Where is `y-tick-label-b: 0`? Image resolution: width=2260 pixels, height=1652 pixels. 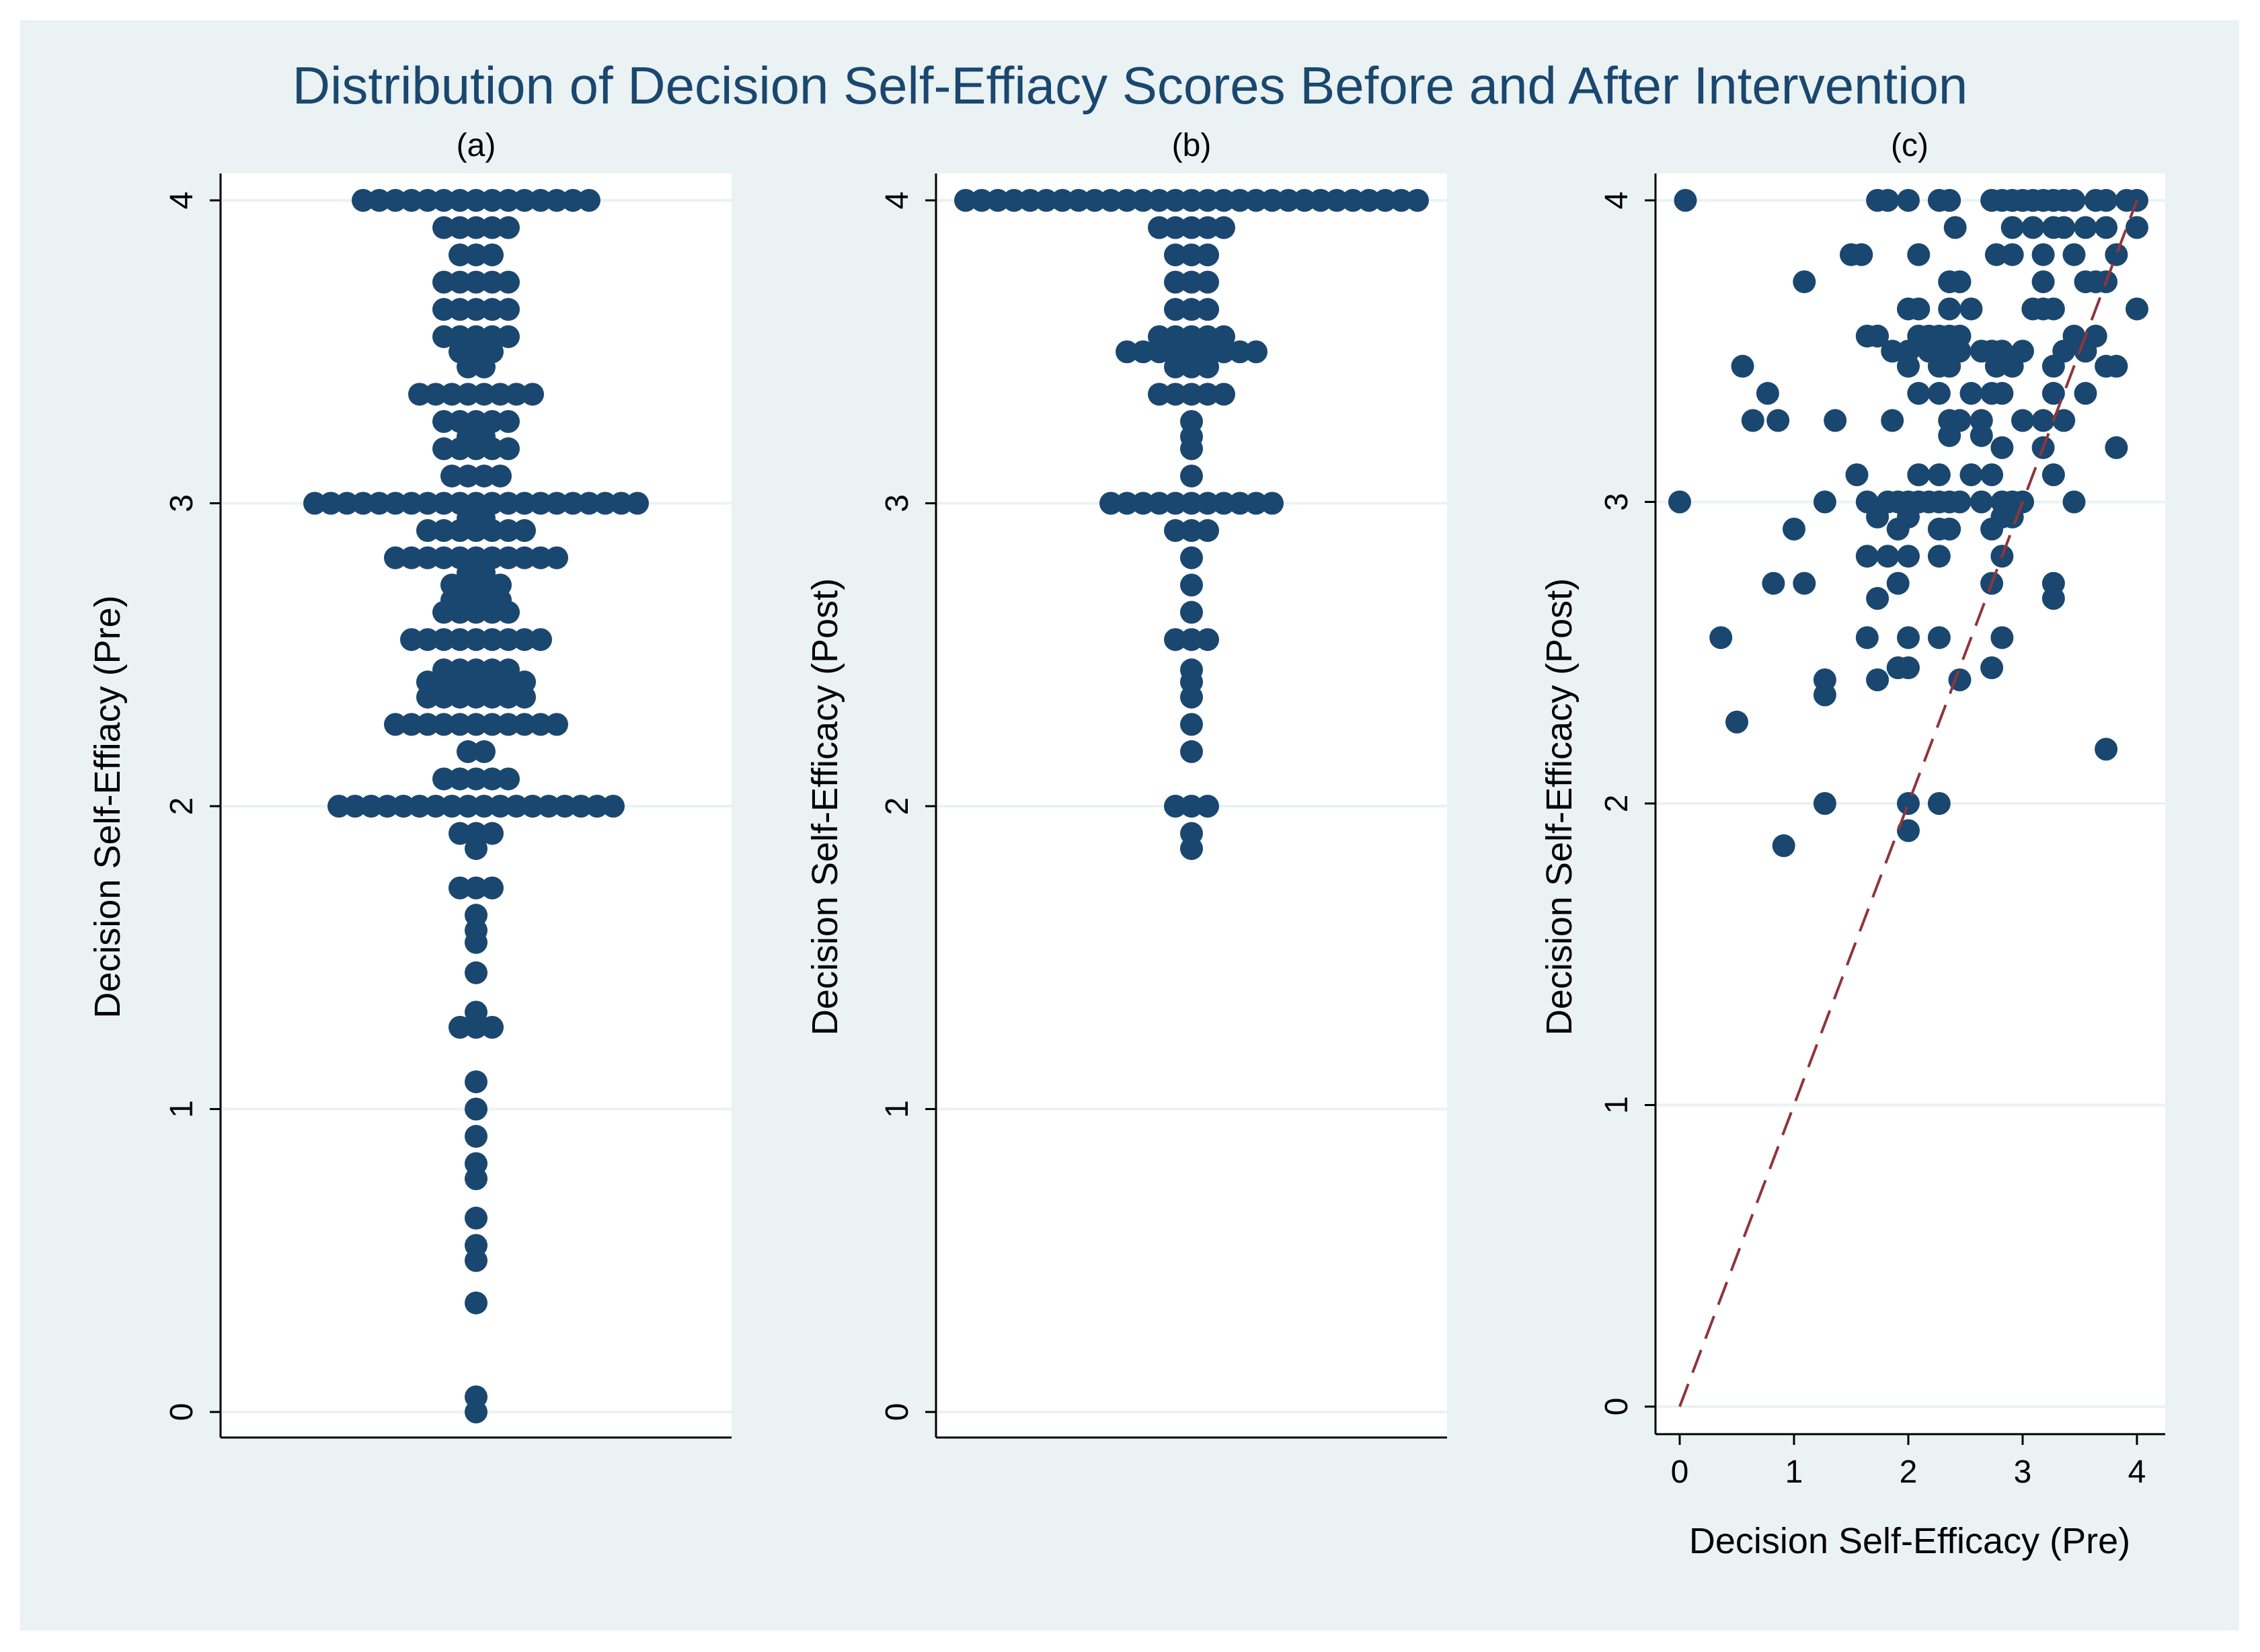 y-tick-label-b: 0 is located at coordinates (897, 1412).